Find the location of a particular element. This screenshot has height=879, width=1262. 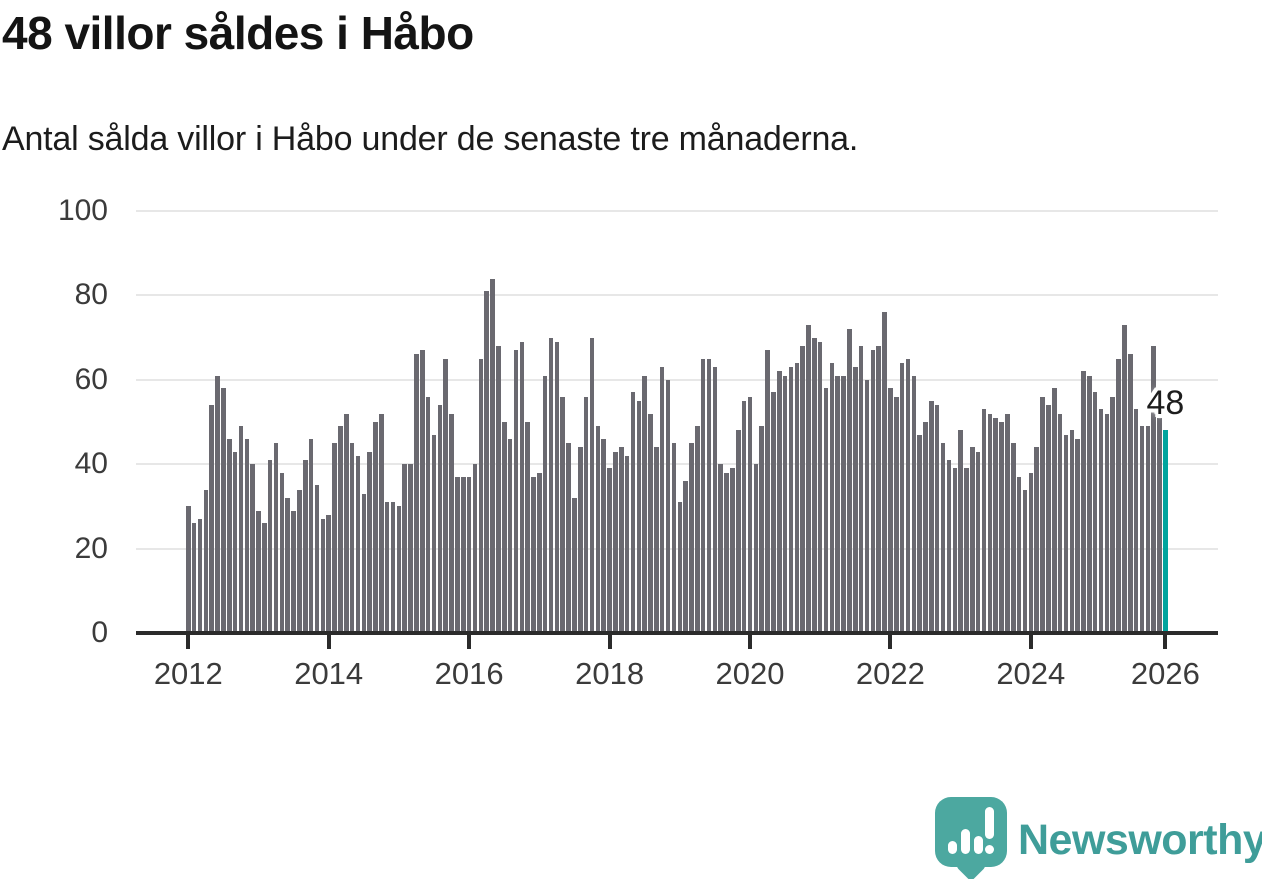

x-tick-2018 is located at coordinates (609, 642).